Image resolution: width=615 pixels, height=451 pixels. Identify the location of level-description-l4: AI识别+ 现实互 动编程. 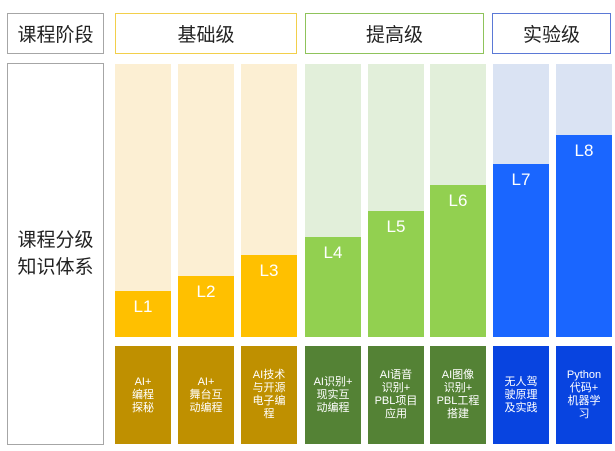
(333, 395).